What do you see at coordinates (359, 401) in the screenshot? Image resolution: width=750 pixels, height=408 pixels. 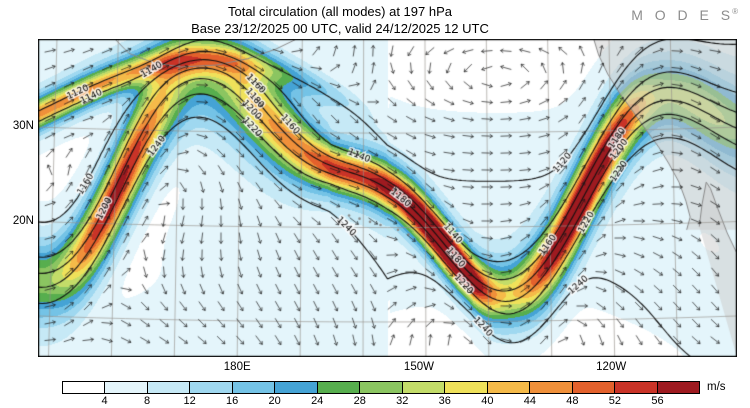 I see `colorbar-tick-28: 28` at bounding box center [359, 401].